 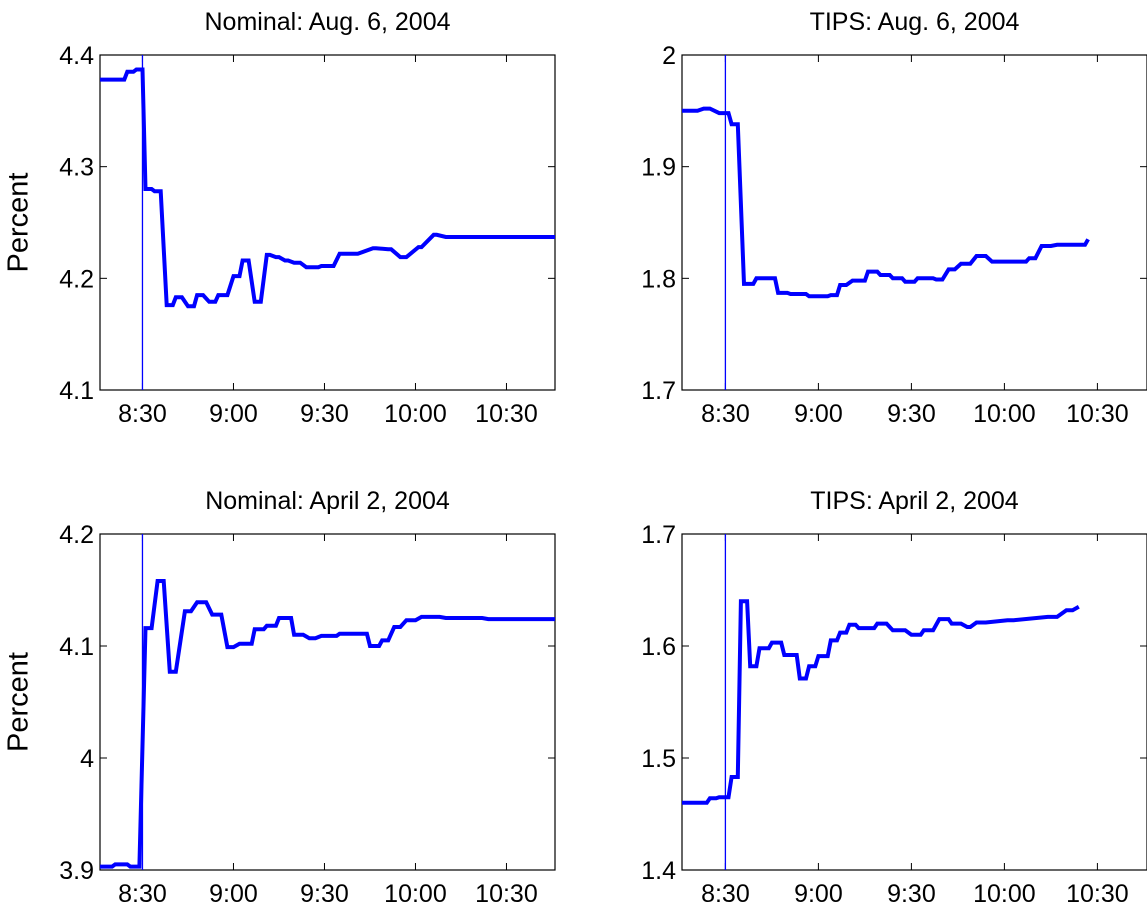 I want to click on y-tick-label: 1.5, so click(x=658, y=759).